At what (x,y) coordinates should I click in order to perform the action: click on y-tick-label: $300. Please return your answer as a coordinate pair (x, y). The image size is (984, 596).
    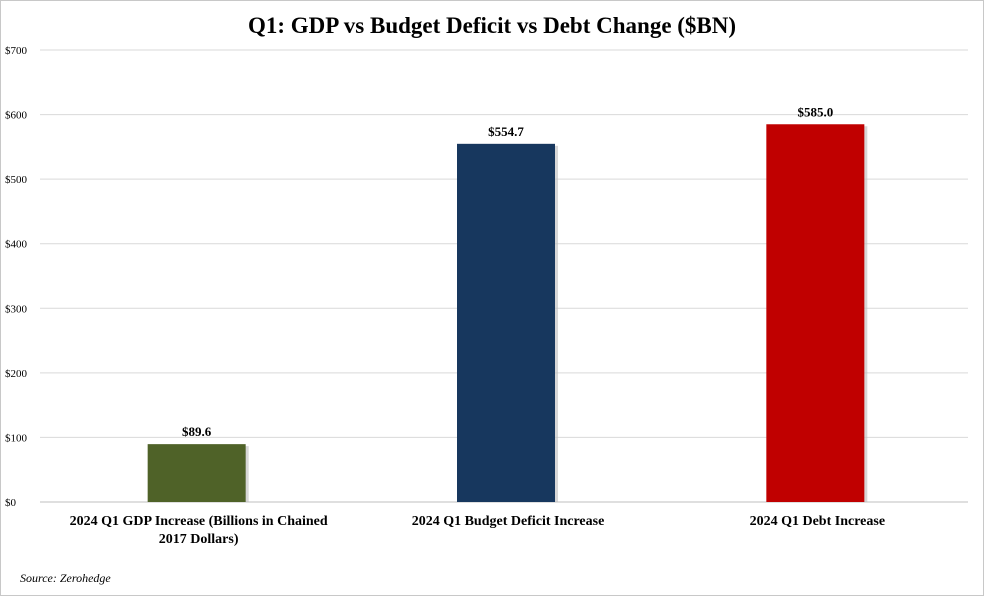
    Looking at the image, I should click on (16, 309).